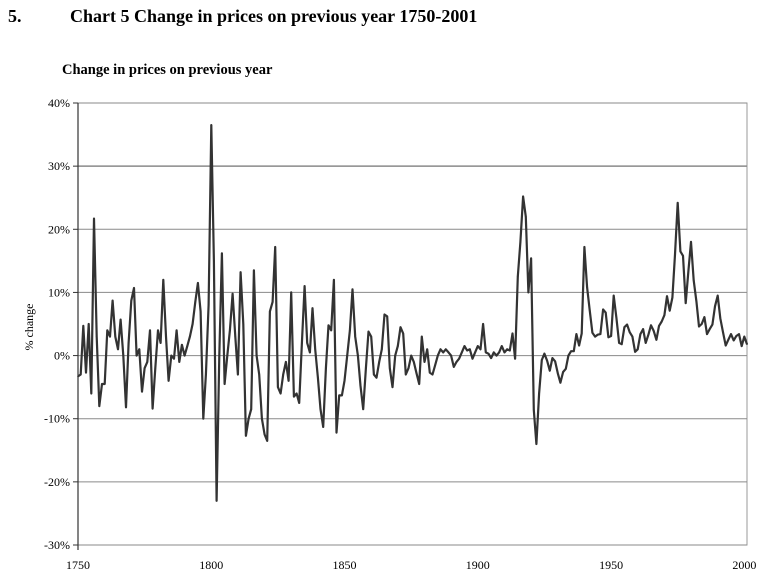 This screenshot has height=586, width=768. I want to click on data-point-1976, so click(680, 251).